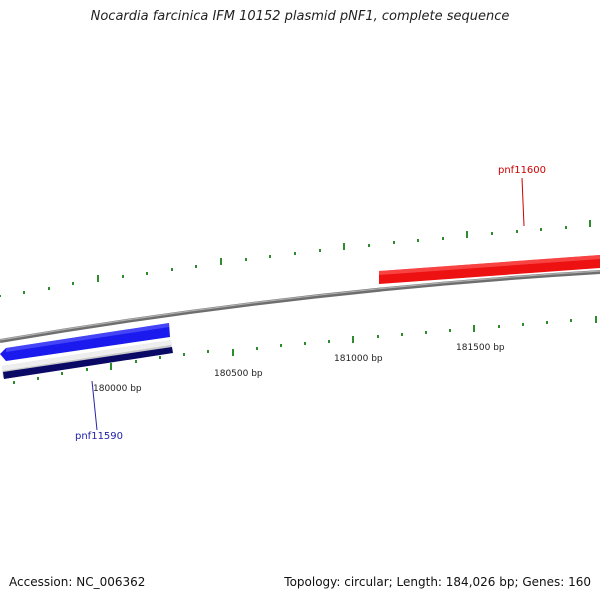  Describe the element at coordinates (358, 359) in the screenshot. I see `tick-label: 181000 bp` at that location.